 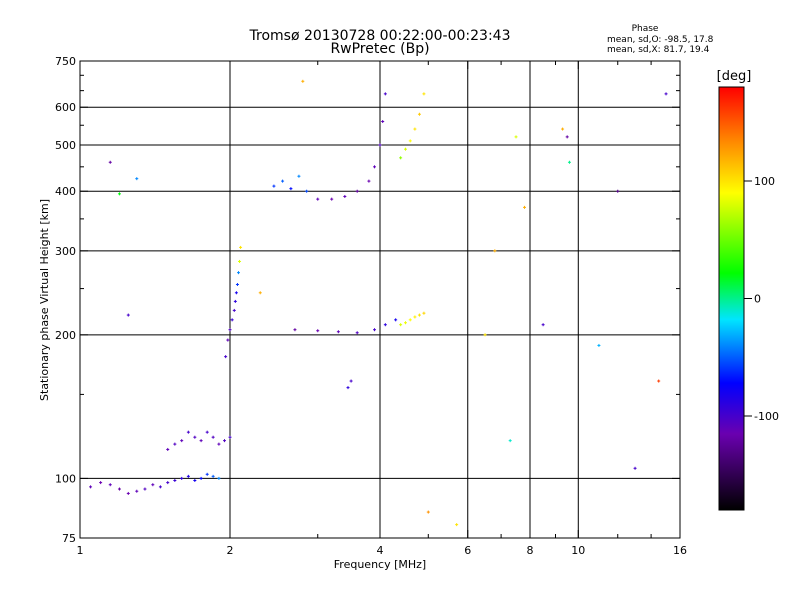 I want to click on y-tick-label: 500, so click(x=65, y=145).